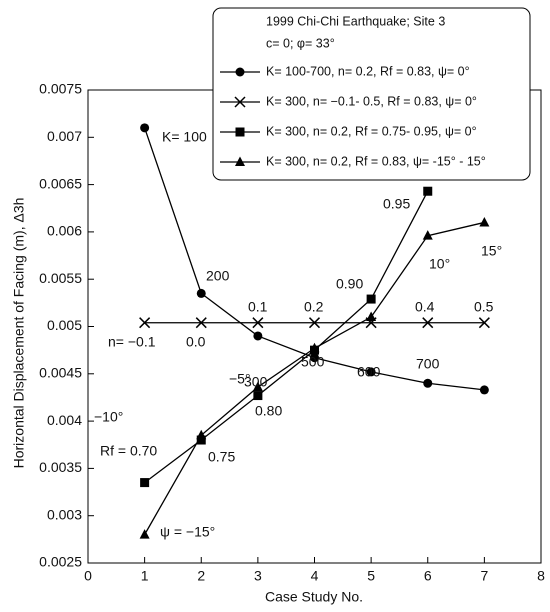 This screenshot has height=612, width=550. I want to click on annotation: −5°, so click(240, 379).